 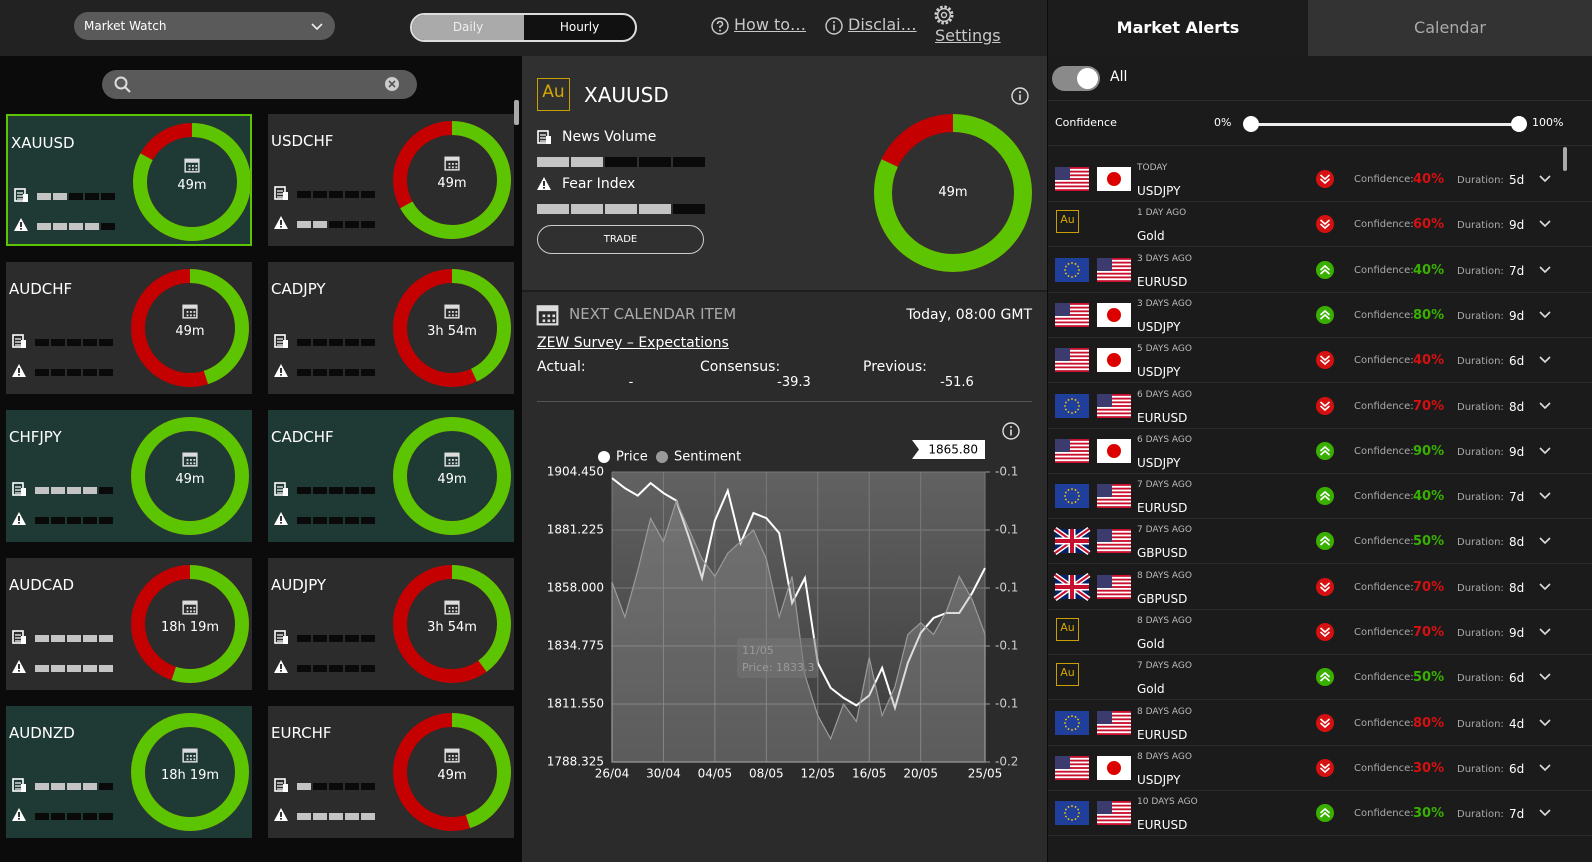 What do you see at coordinates (452, 627) in the screenshot?
I see `card-time: 3h 54m` at bounding box center [452, 627].